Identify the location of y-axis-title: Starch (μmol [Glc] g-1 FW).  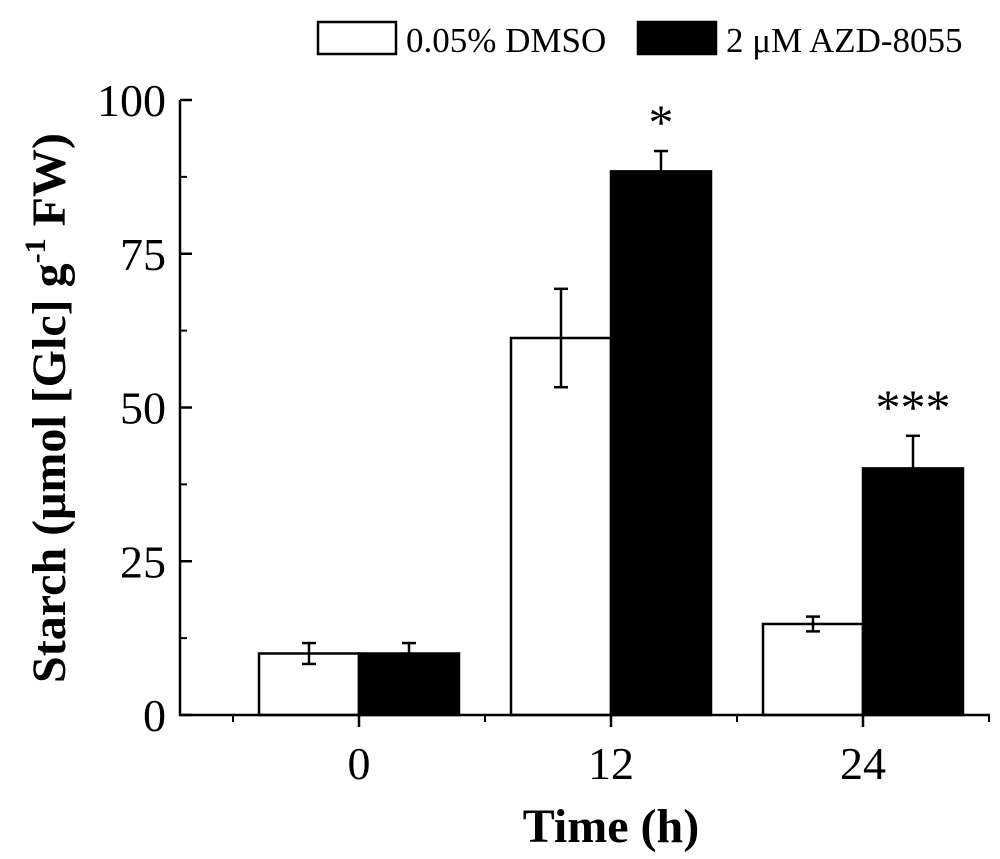
(47, 408).